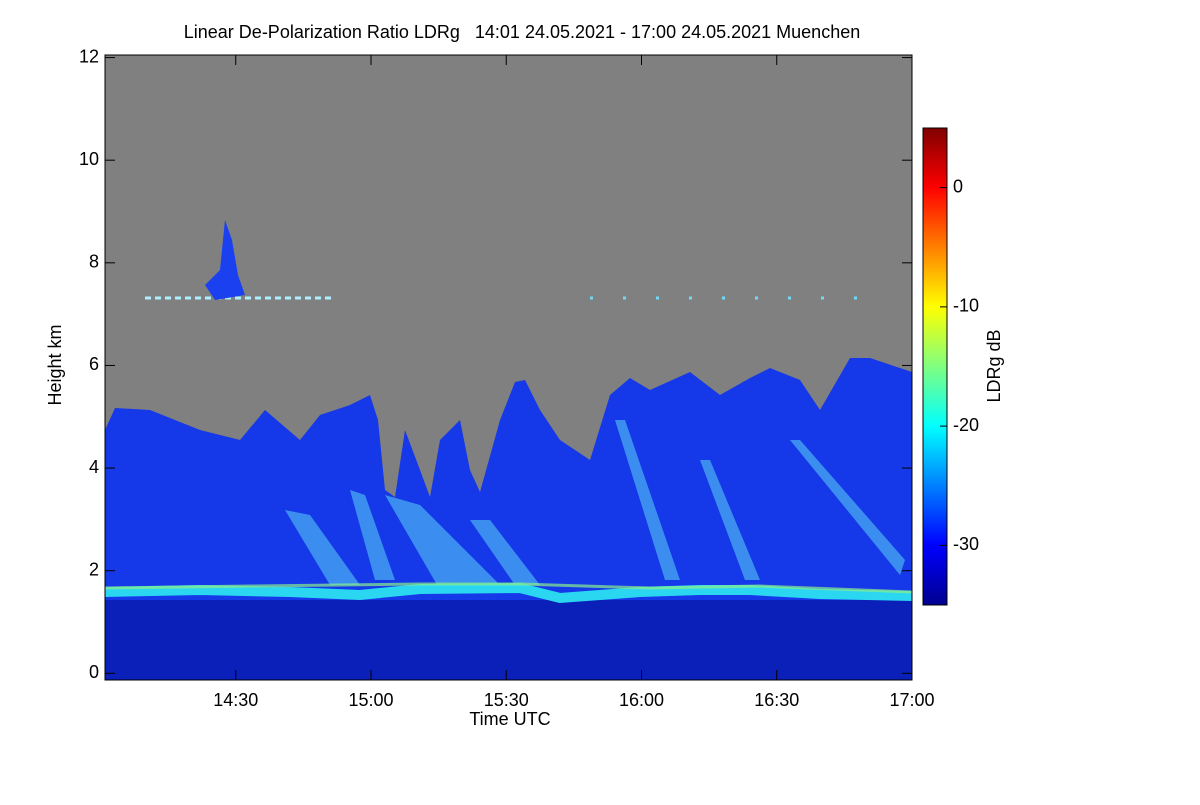  Describe the element at coordinates (94, 262) in the screenshot. I see `y-tick-label: 8` at that location.